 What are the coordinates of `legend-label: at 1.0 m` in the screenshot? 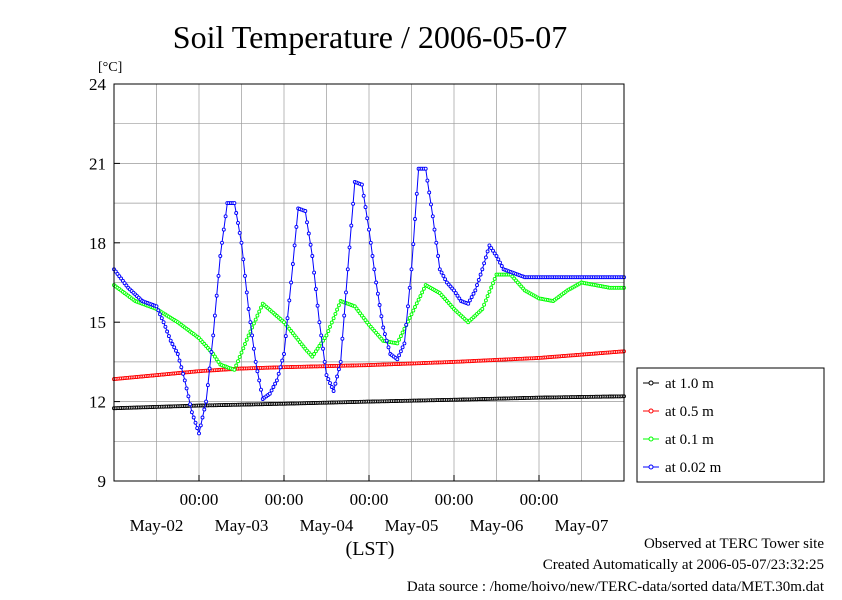 It's located at (689, 384).